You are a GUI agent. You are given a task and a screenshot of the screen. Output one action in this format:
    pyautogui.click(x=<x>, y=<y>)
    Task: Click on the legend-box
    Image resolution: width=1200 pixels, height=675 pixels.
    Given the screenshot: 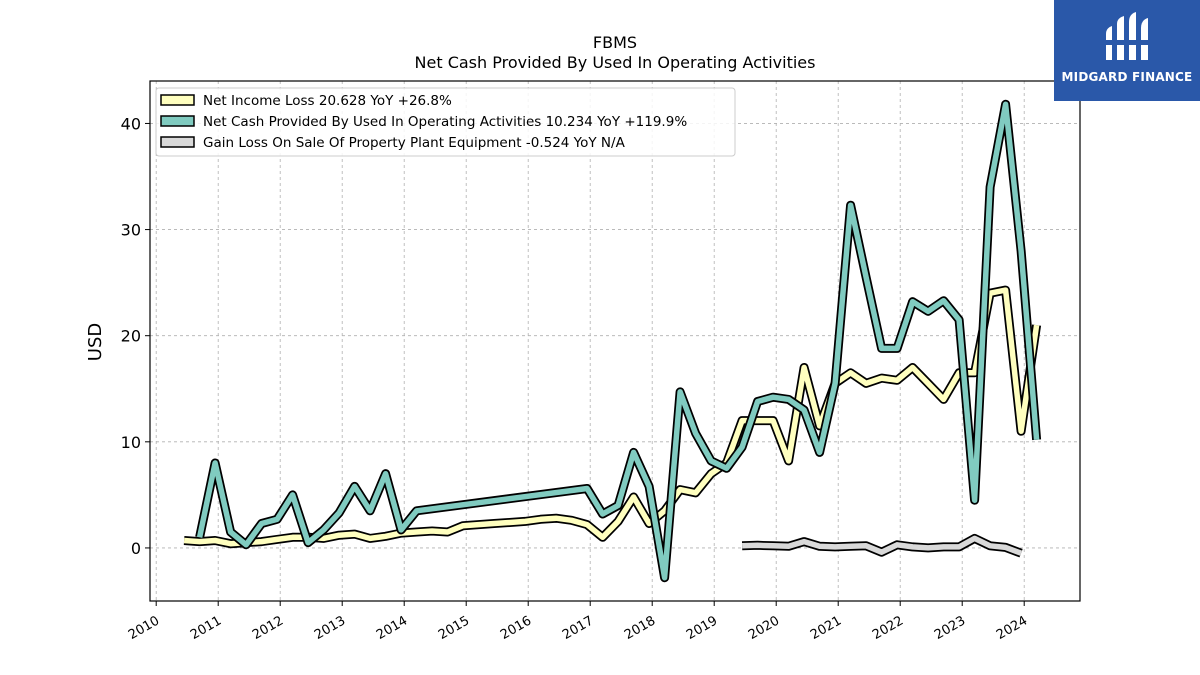 What is the action you would take?
    pyautogui.click(x=445, y=122)
    